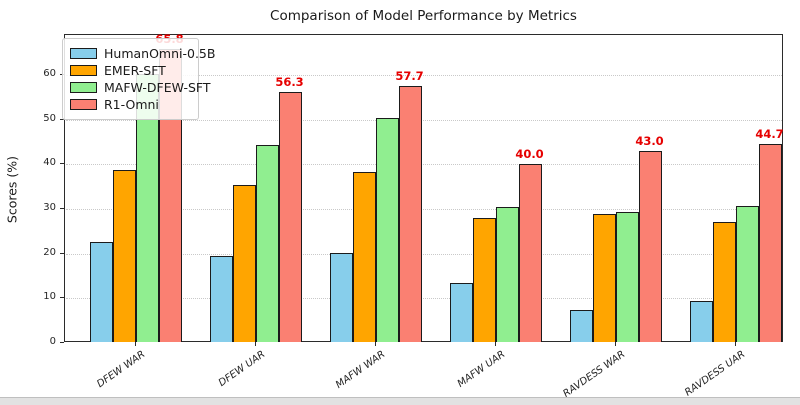 Image resolution: width=800 pixels, height=405 pixels. What do you see at coordinates (649, 141) in the screenshot?
I see `bar-value-label: 43.0` at bounding box center [649, 141].